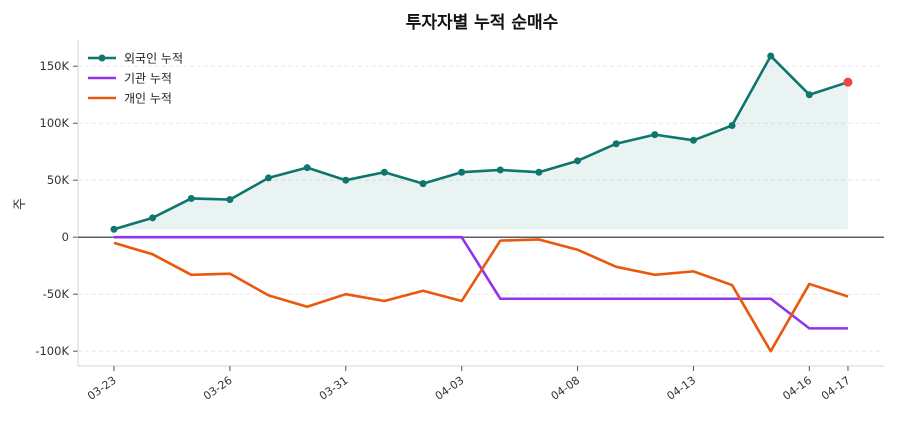 The width and height of the screenshot is (900, 424). I want to click on x-tick-label: 04-03, so click(450, 388).